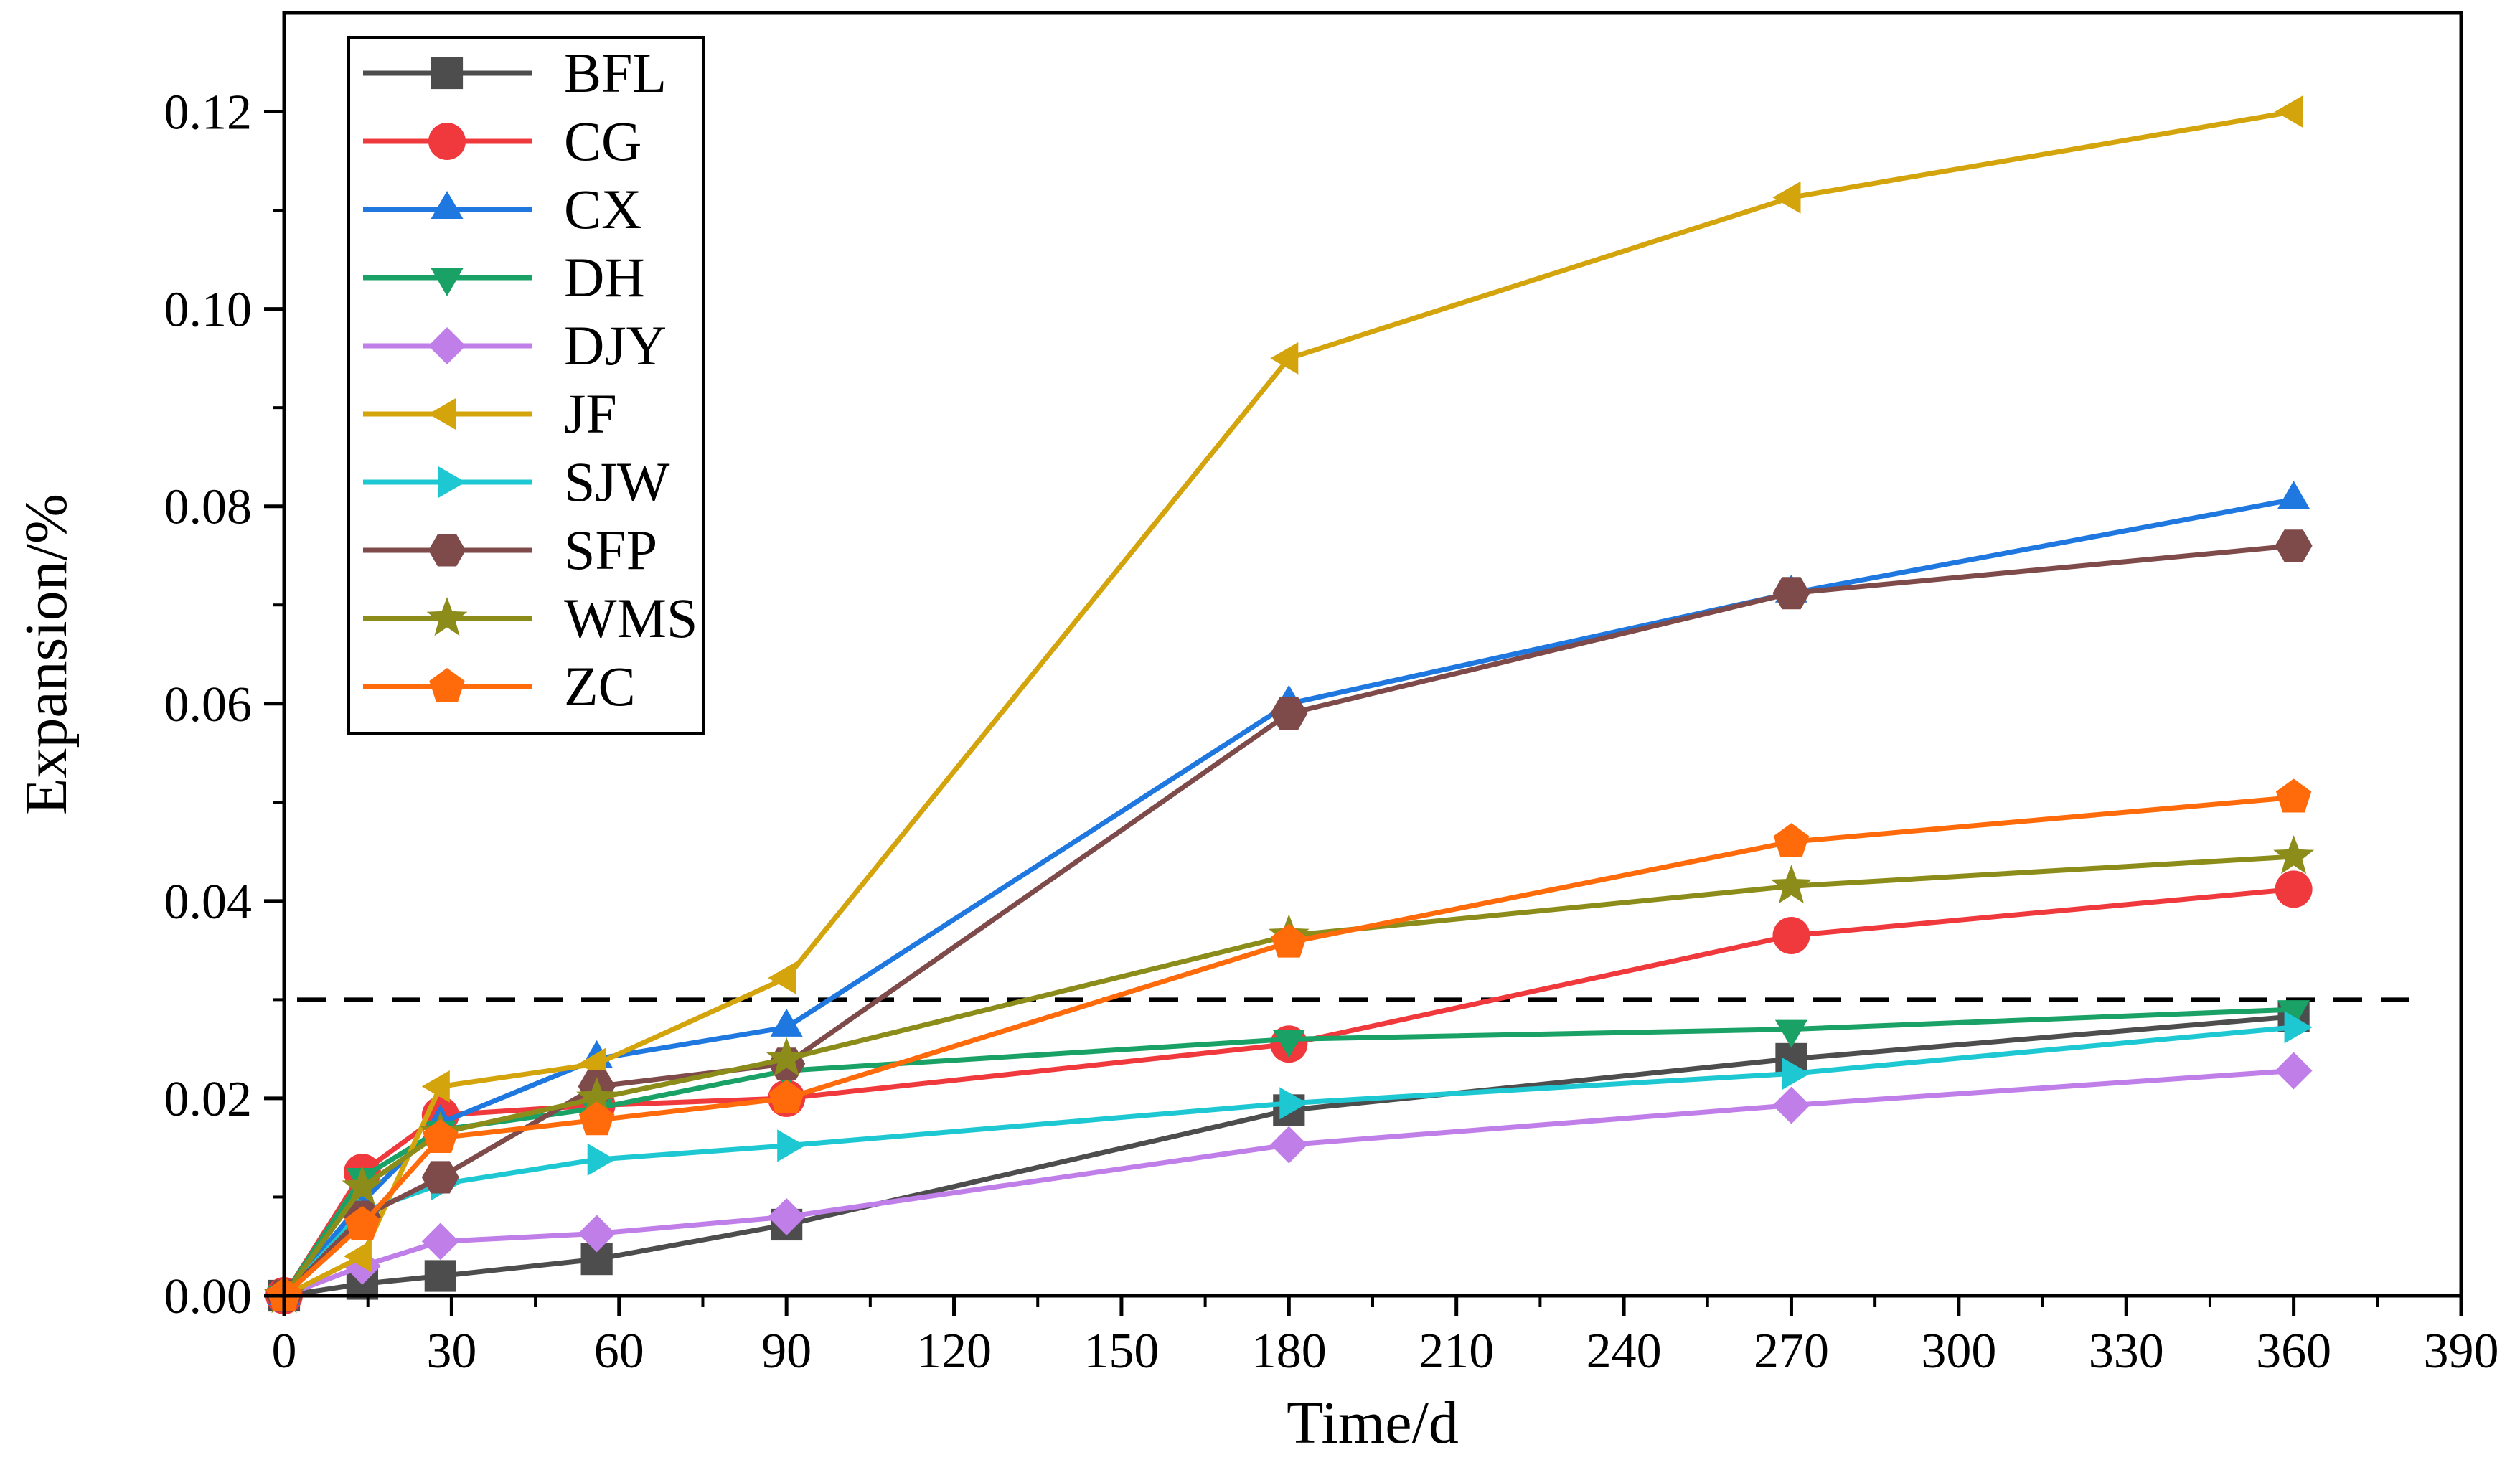 Image resolution: width=2520 pixels, height=1460 pixels. Describe the element at coordinates (447, 141) in the screenshot. I see `legend-marker-cg` at that location.